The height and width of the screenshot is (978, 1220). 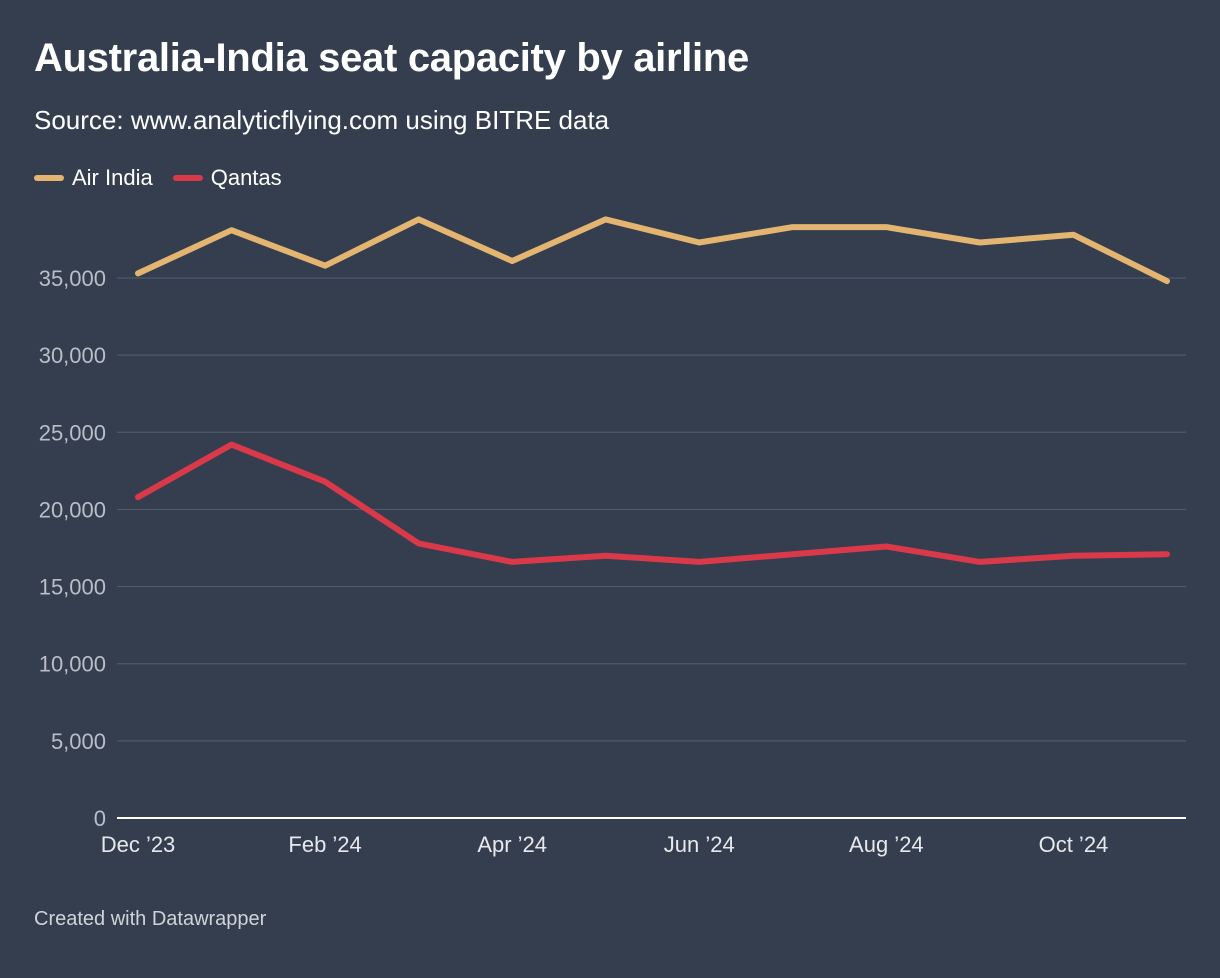 I want to click on x-tick-label: Oct ’24, so click(x=1074, y=844).